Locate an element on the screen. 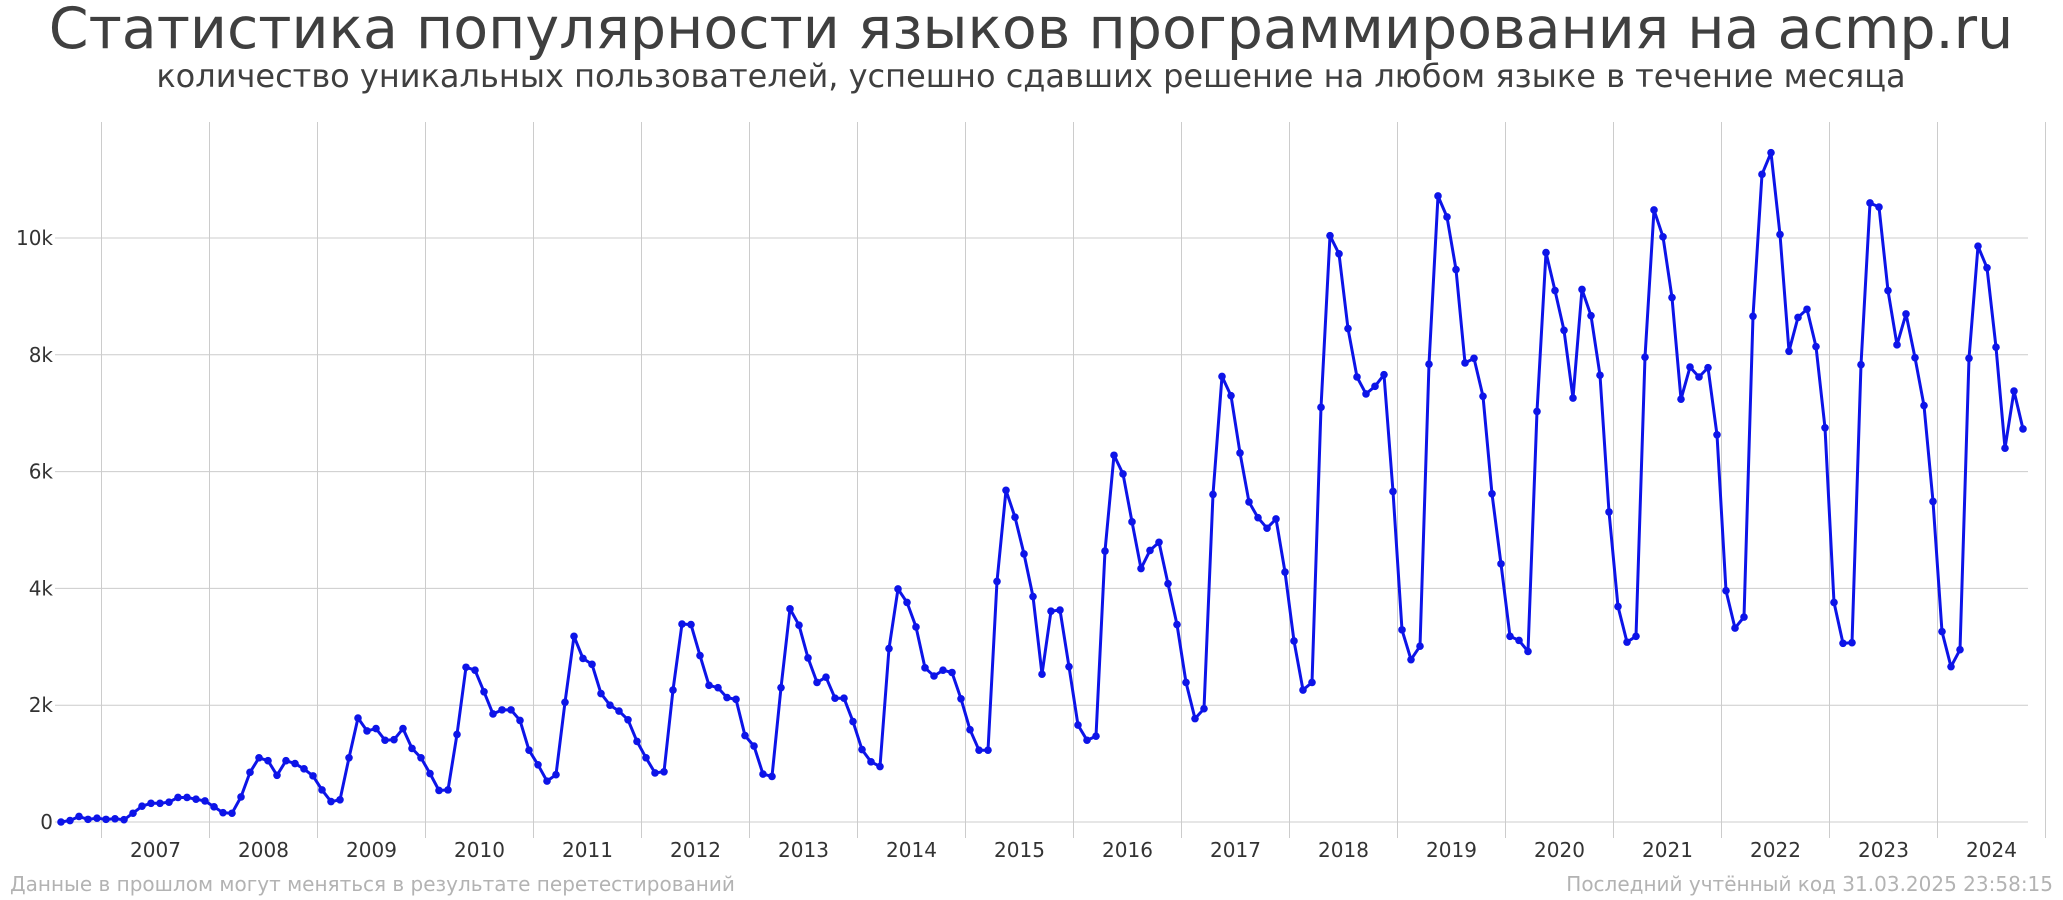 Image resolution: width=2063 pixels, height=900 pixels. x-tick-label: 2021 is located at coordinates (1667, 850).